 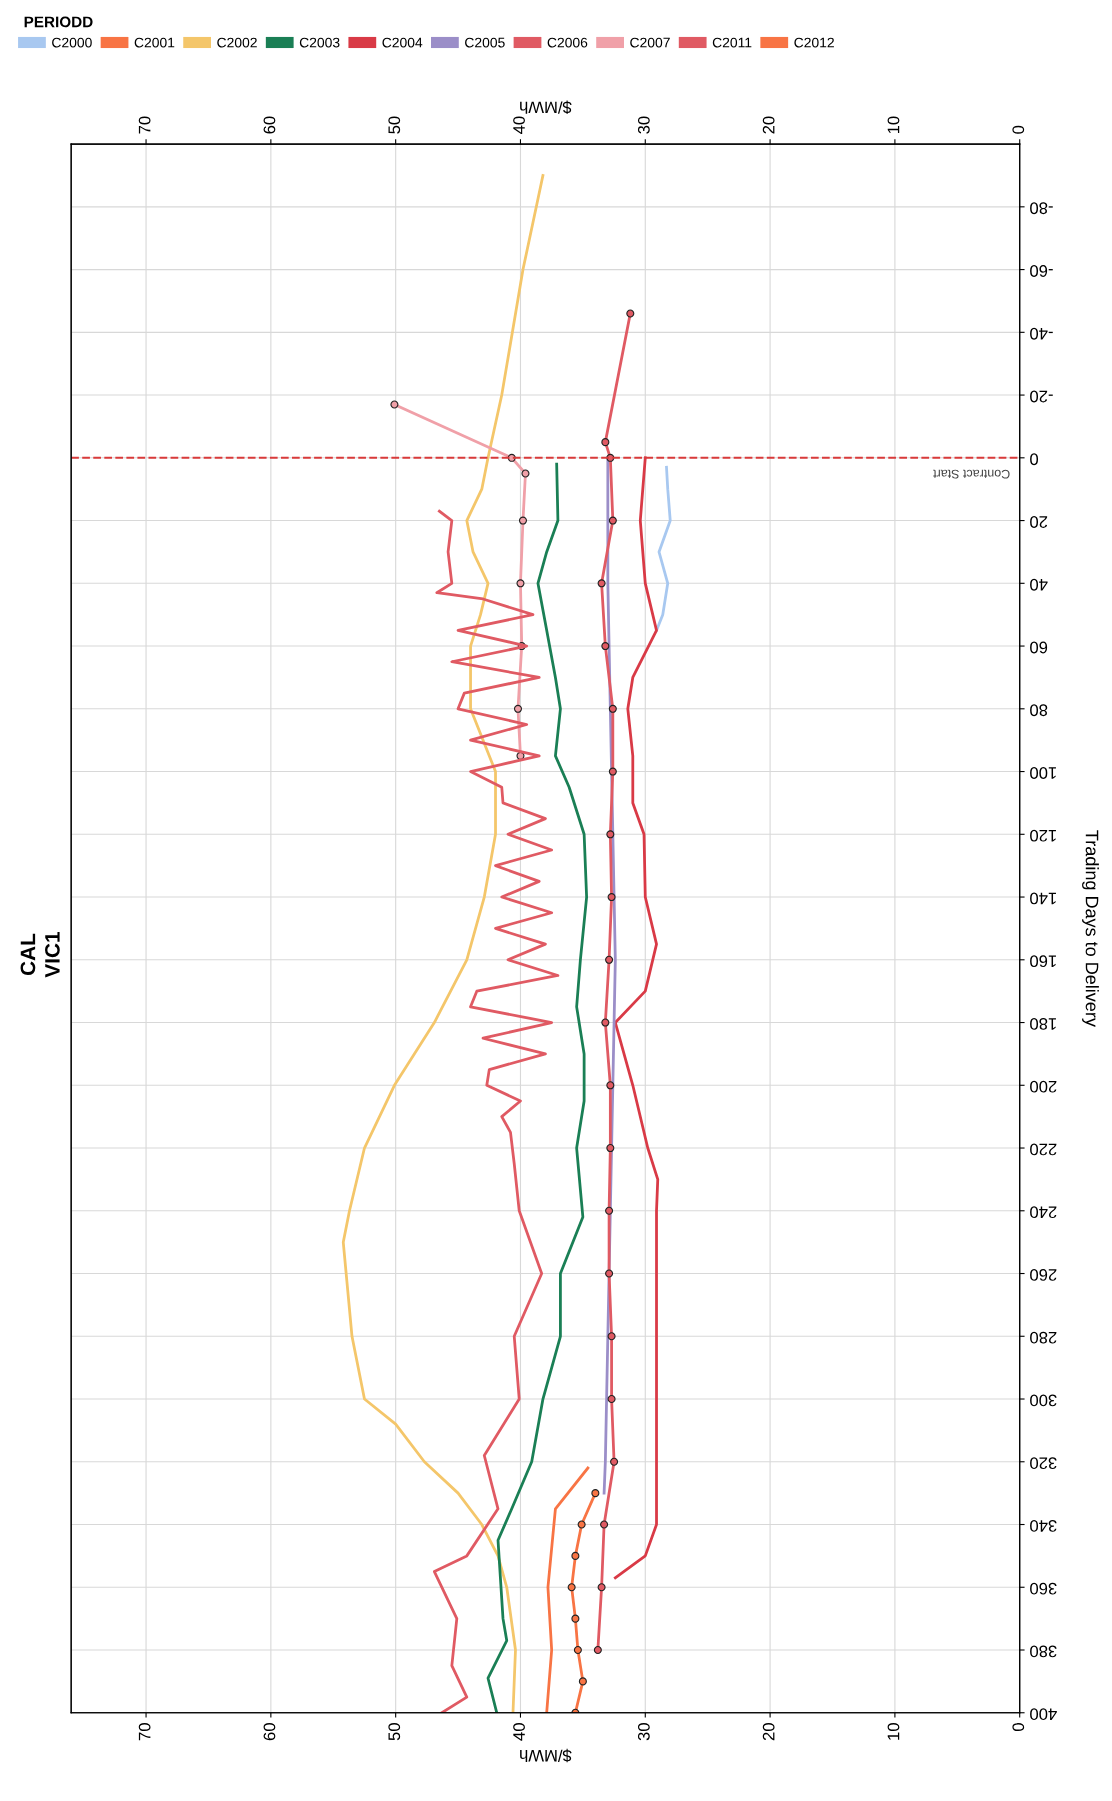 What do you see at coordinates (319, 42) in the screenshot?
I see `legend-label: C2003` at bounding box center [319, 42].